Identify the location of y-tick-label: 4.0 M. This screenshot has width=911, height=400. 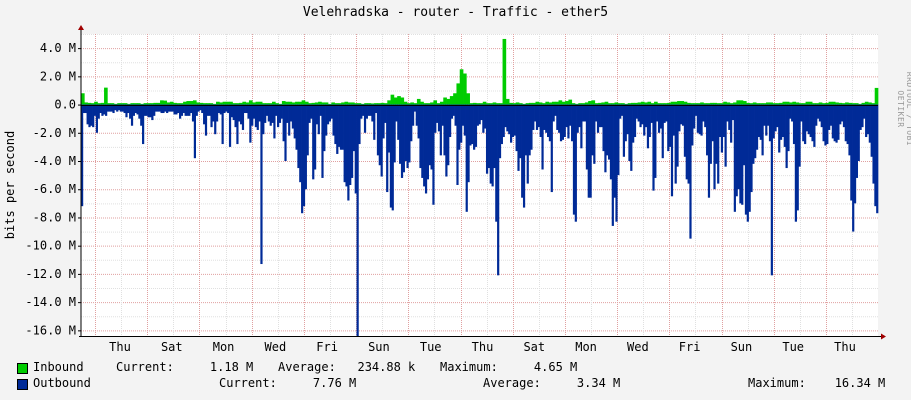
(58, 48).